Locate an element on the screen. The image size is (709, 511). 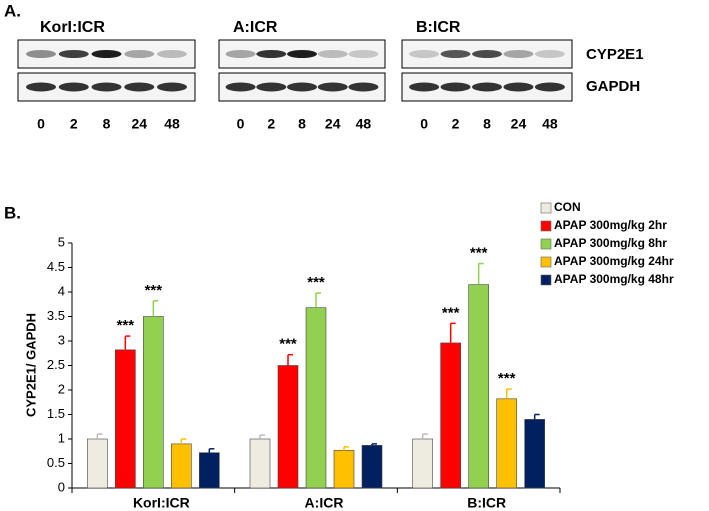
legend-label: APAP 300mg/kg 2hr is located at coordinates (610, 225).